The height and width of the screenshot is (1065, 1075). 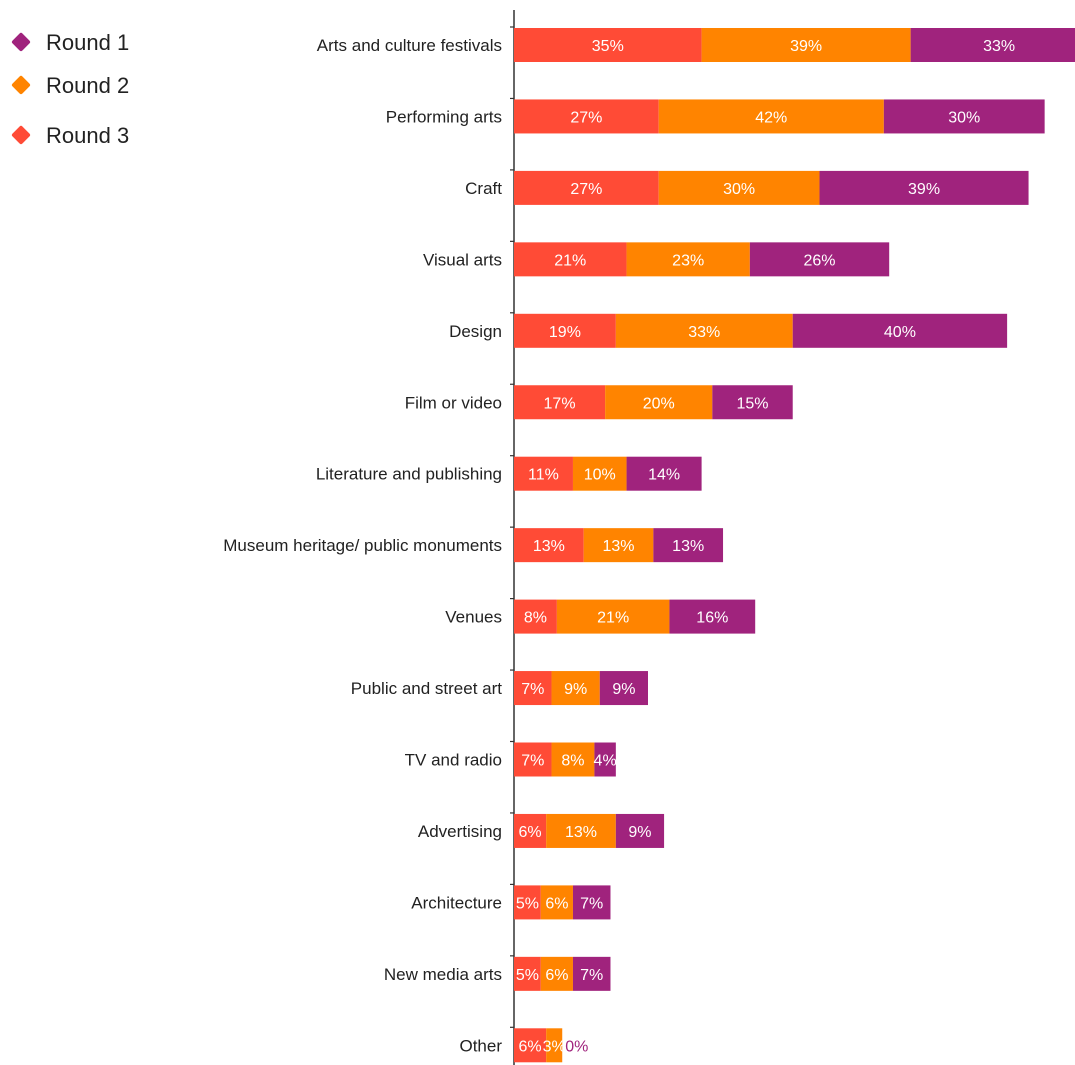 I want to click on bar-segment-round-2-venues, so click(x=613, y=616).